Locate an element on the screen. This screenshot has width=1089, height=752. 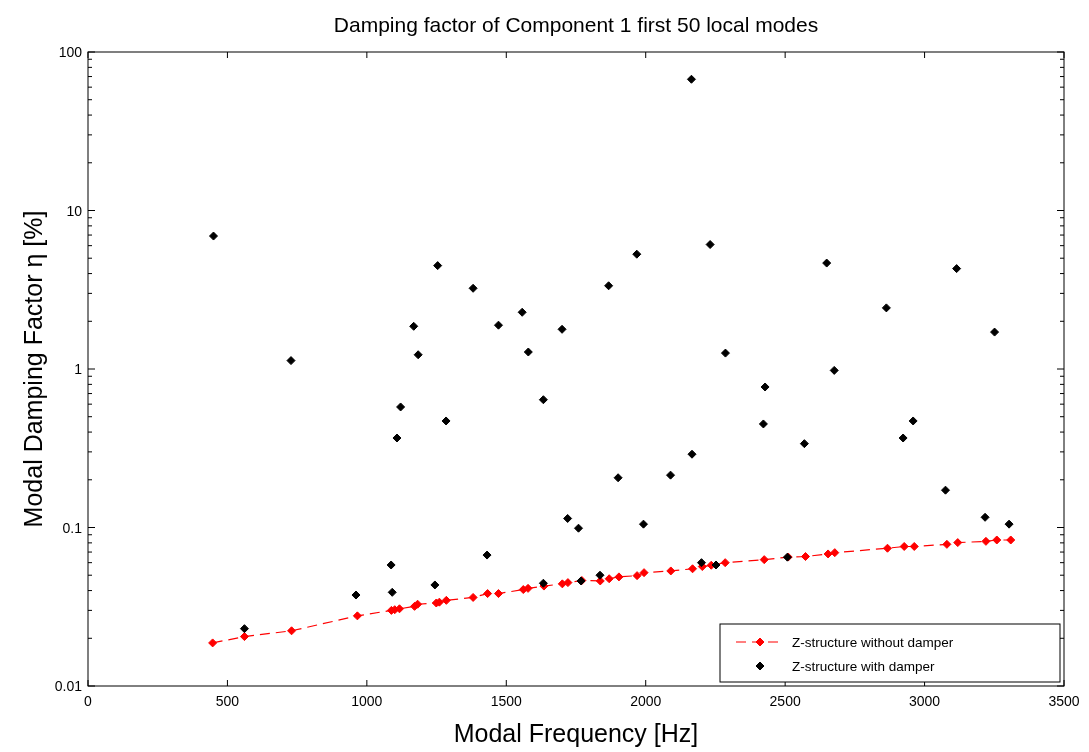
chart-title: Damping factor of Component 1 first 50 local modes is located at coordinates (576, 24).